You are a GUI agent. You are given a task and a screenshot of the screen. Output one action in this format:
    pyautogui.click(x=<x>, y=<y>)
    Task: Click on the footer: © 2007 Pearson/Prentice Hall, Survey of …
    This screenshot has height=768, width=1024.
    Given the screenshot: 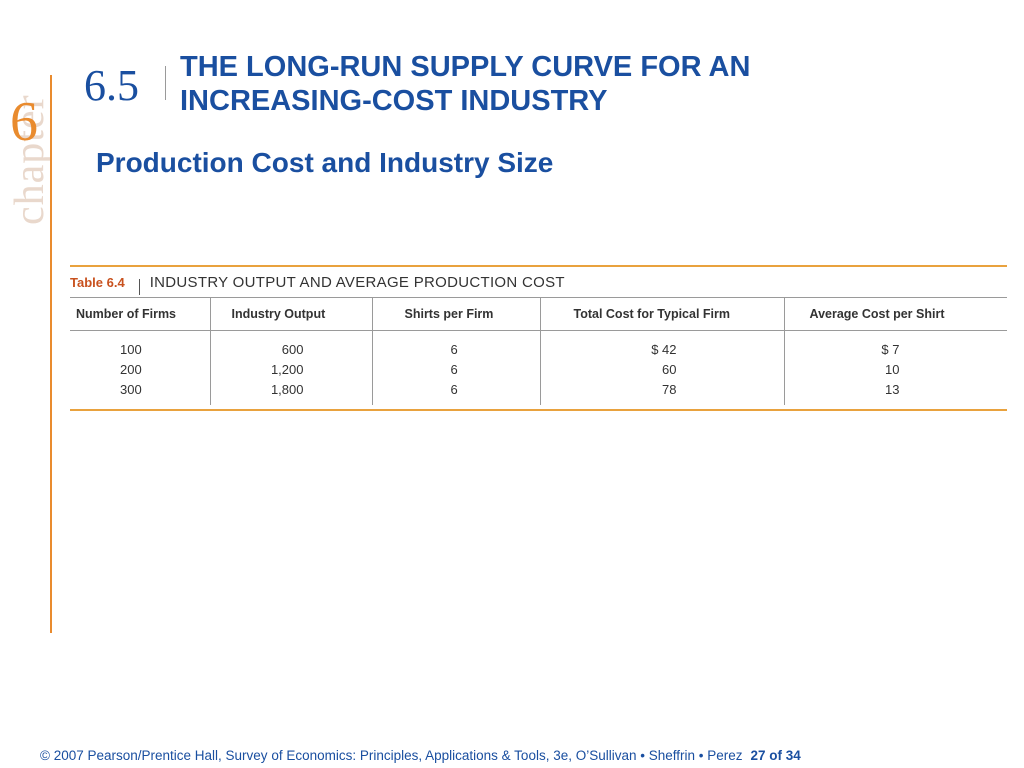 What is the action you would take?
    pyautogui.click(x=525, y=755)
    